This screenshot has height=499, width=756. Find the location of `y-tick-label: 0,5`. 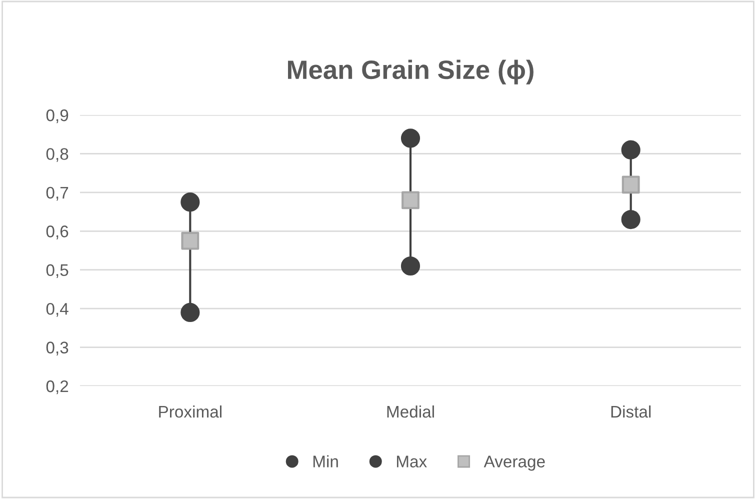

y-tick-label: 0,5 is located at coordinates (57, 271).